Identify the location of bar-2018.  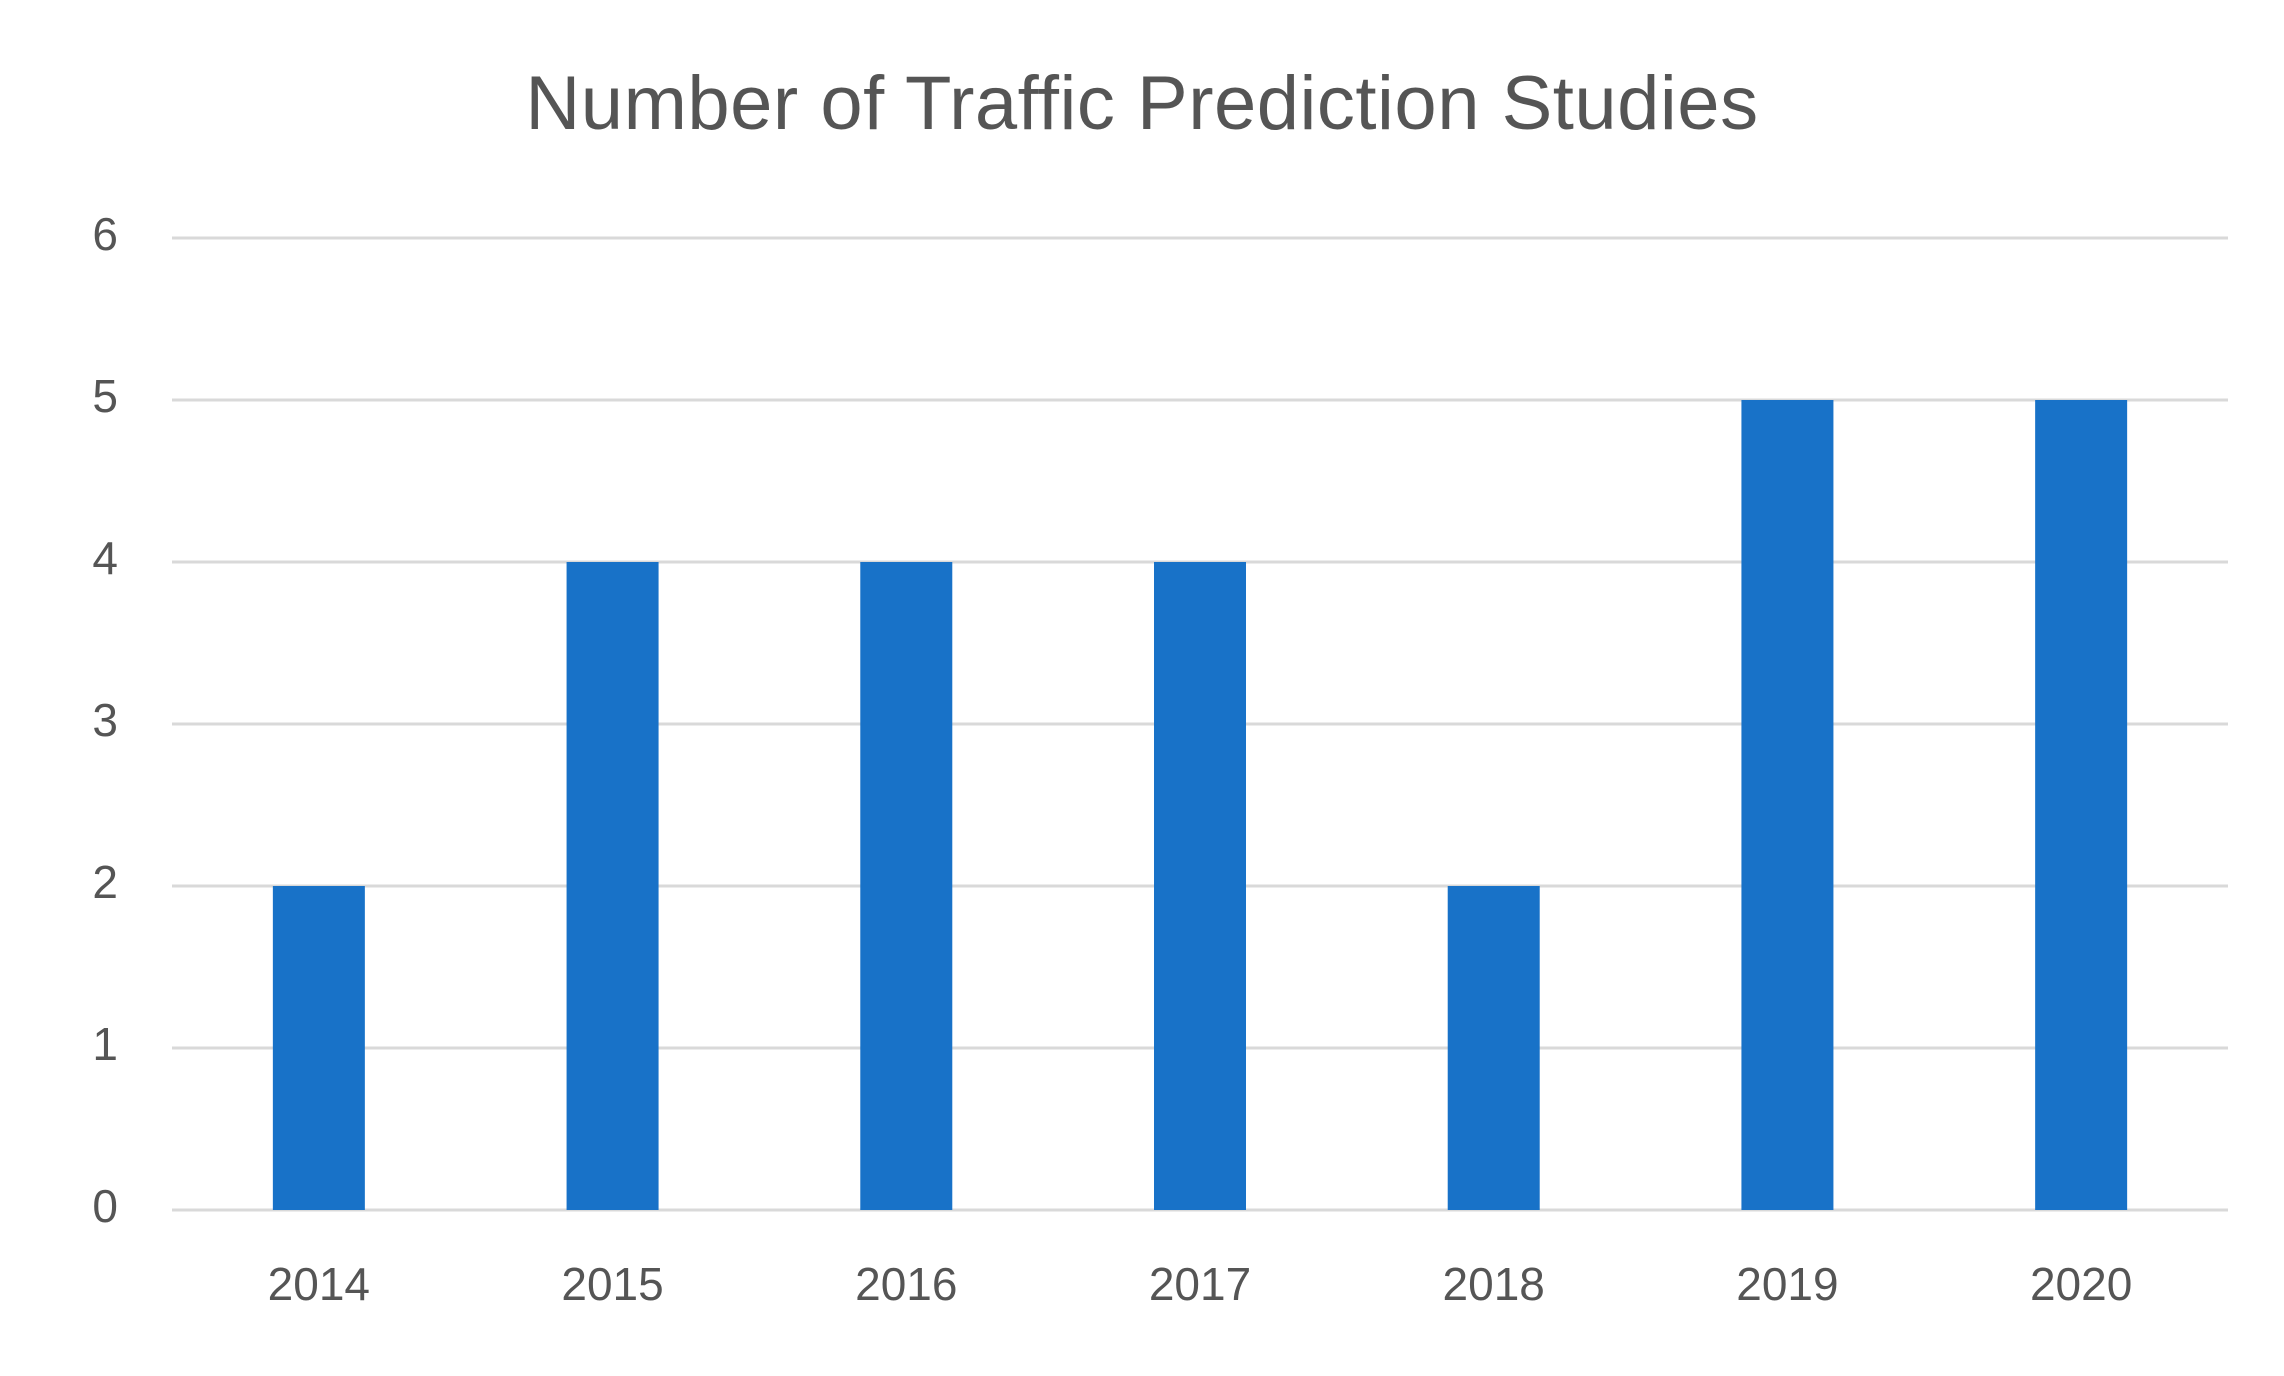
(1493, 1048).